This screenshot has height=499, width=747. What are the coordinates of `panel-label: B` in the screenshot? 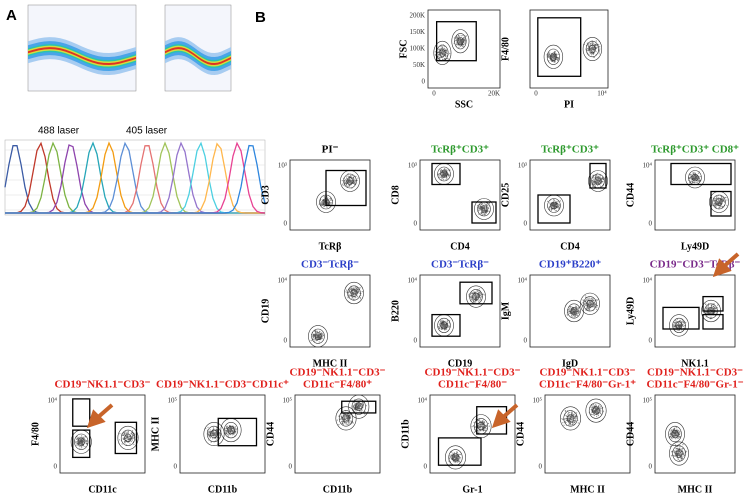 It's located at (260, 17).